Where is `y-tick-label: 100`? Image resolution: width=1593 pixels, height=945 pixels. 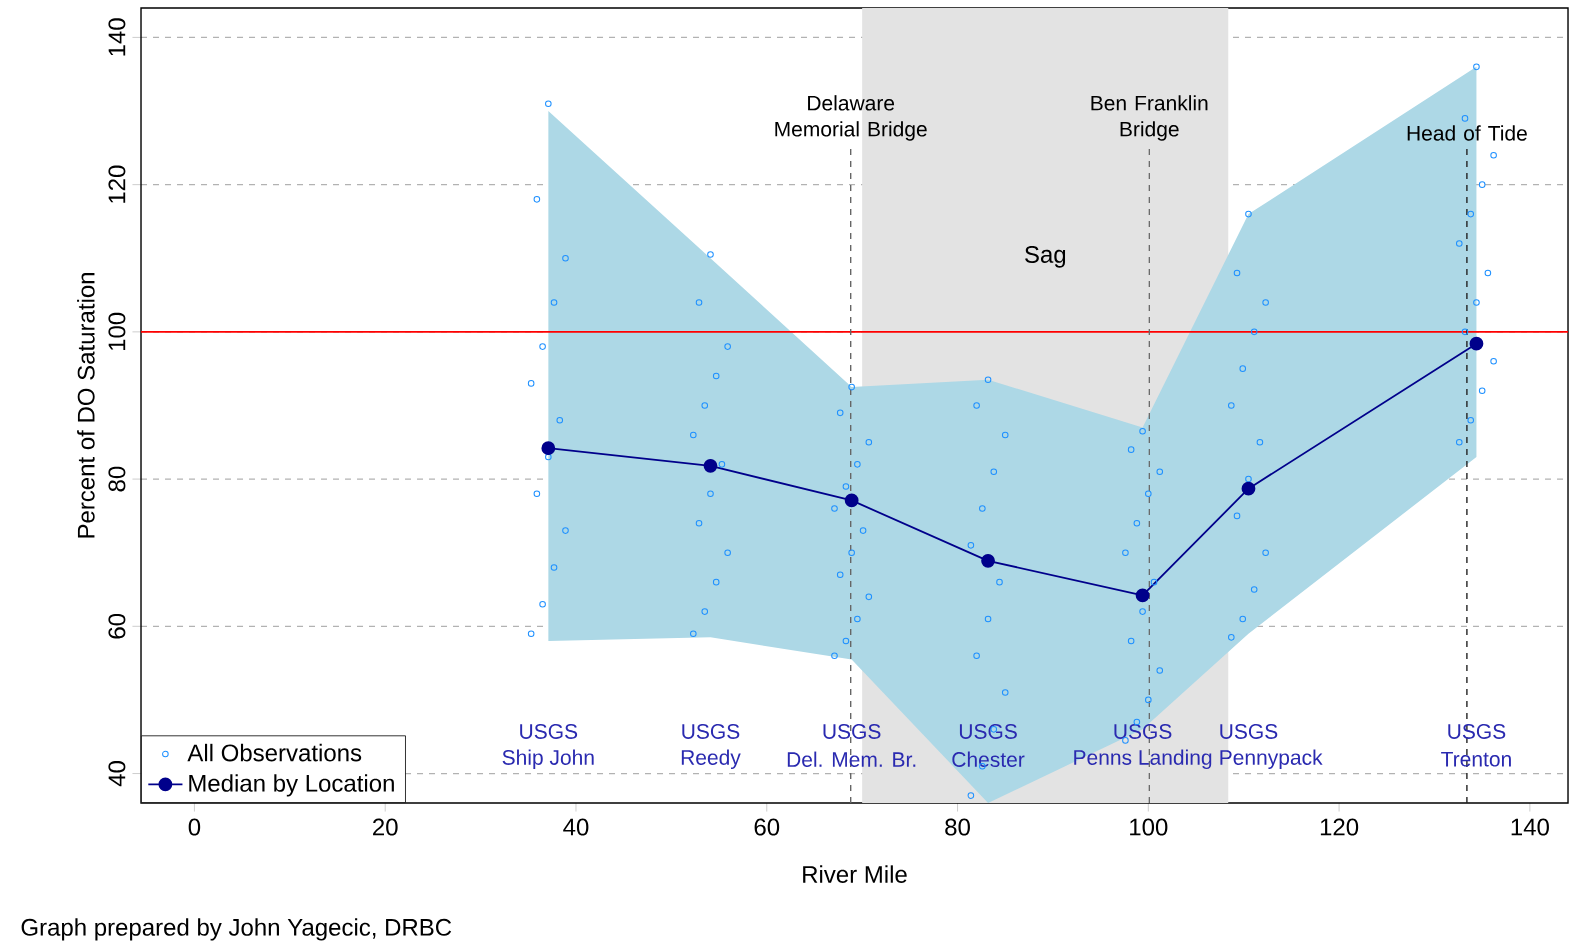
y-tick-label: 100 is located at coordinates (117, 331).